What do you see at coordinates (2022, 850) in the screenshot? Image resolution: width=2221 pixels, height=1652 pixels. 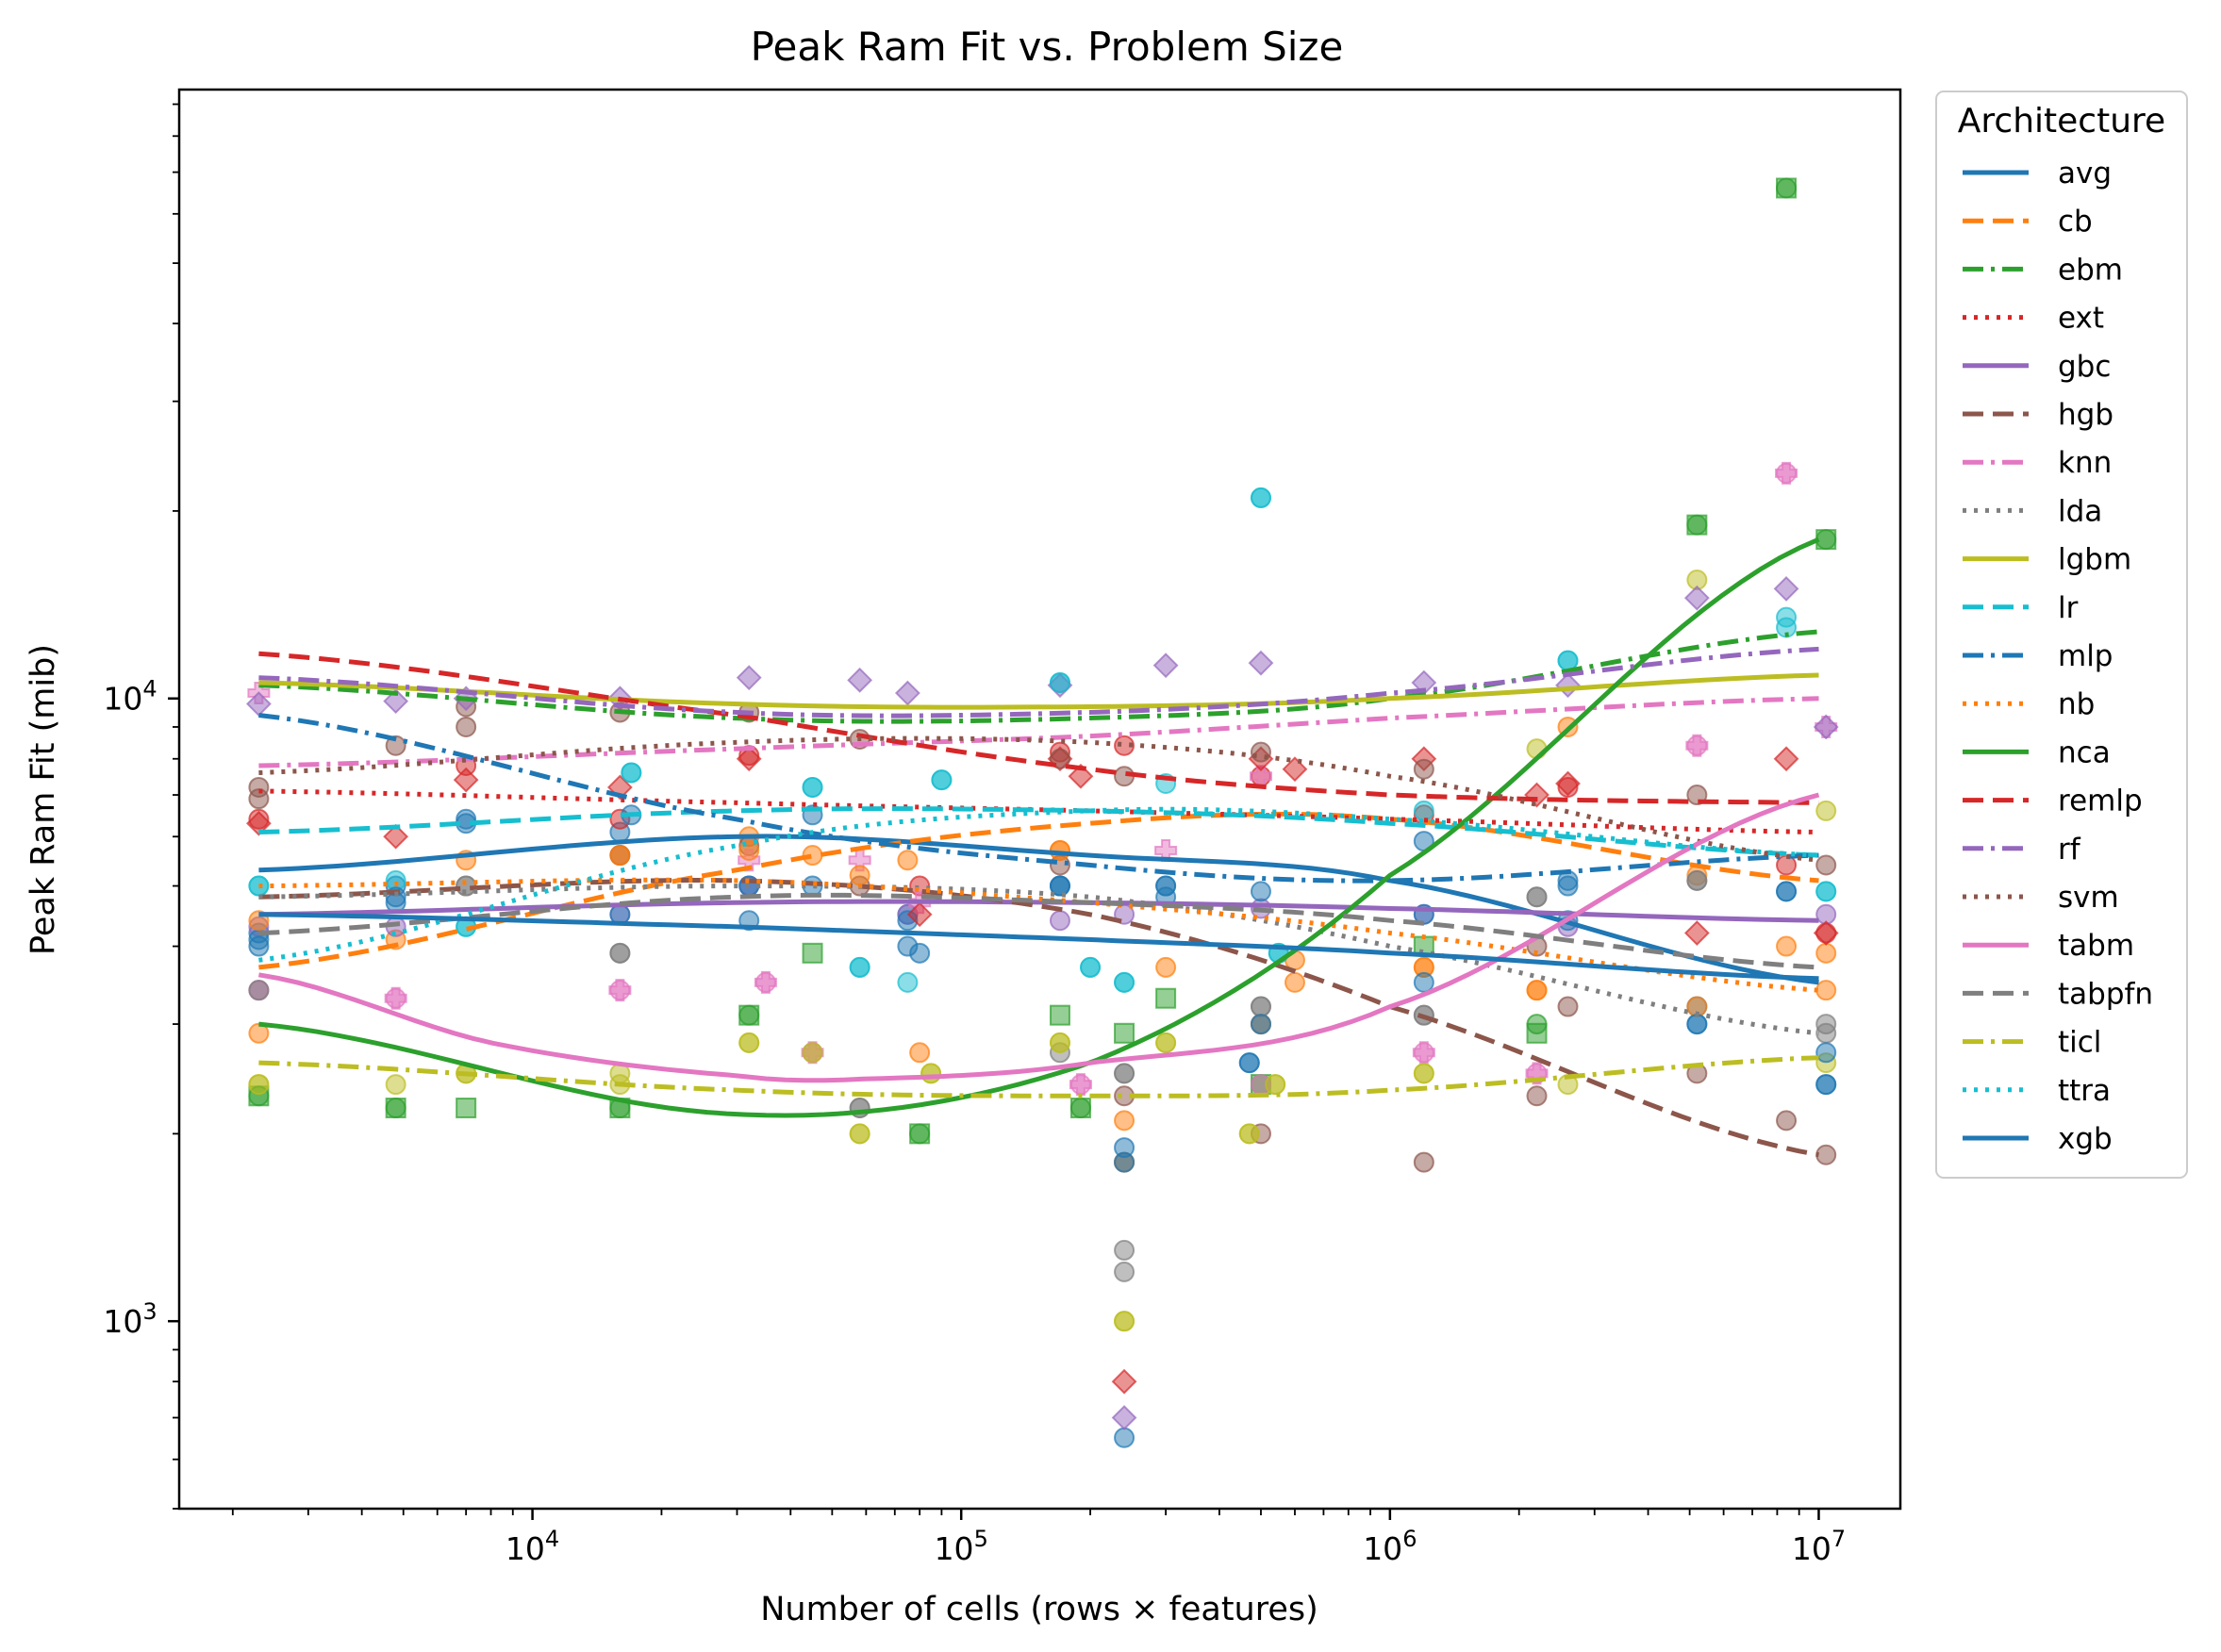 I see `legend-item-rf: rf` at bounding box center [2022, 850].